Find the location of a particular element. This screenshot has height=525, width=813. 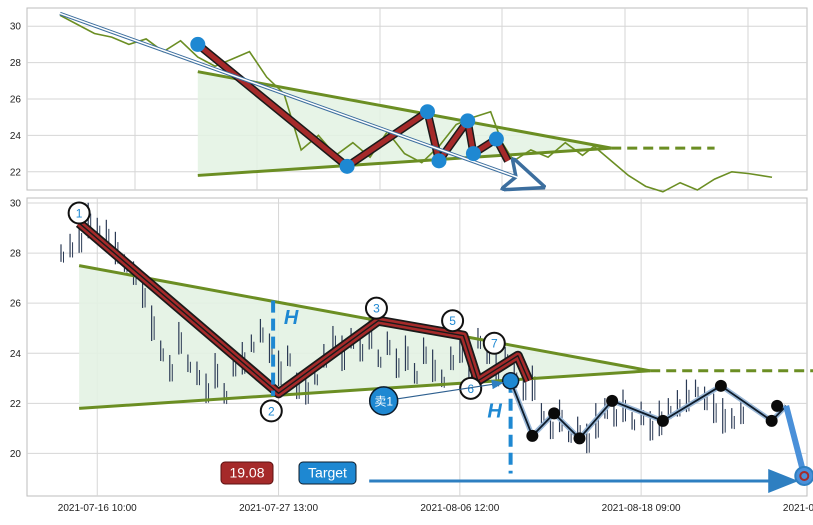

overview-y-tick-label: 30 is located at coordinates (16, 27).